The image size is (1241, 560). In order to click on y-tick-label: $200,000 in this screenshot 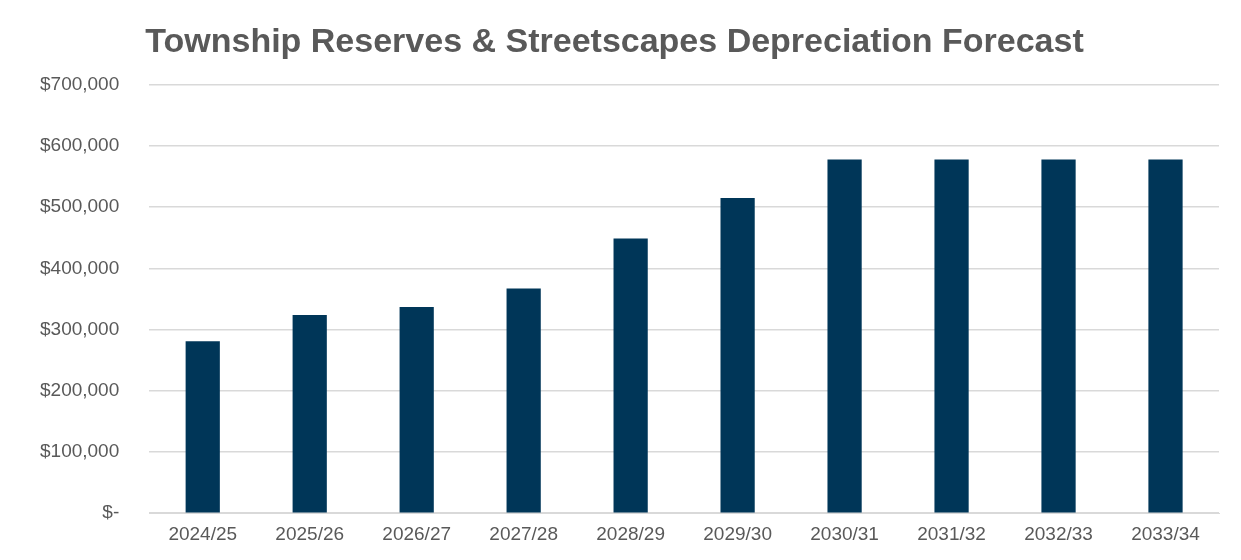, I will do `click(80, 390)`.